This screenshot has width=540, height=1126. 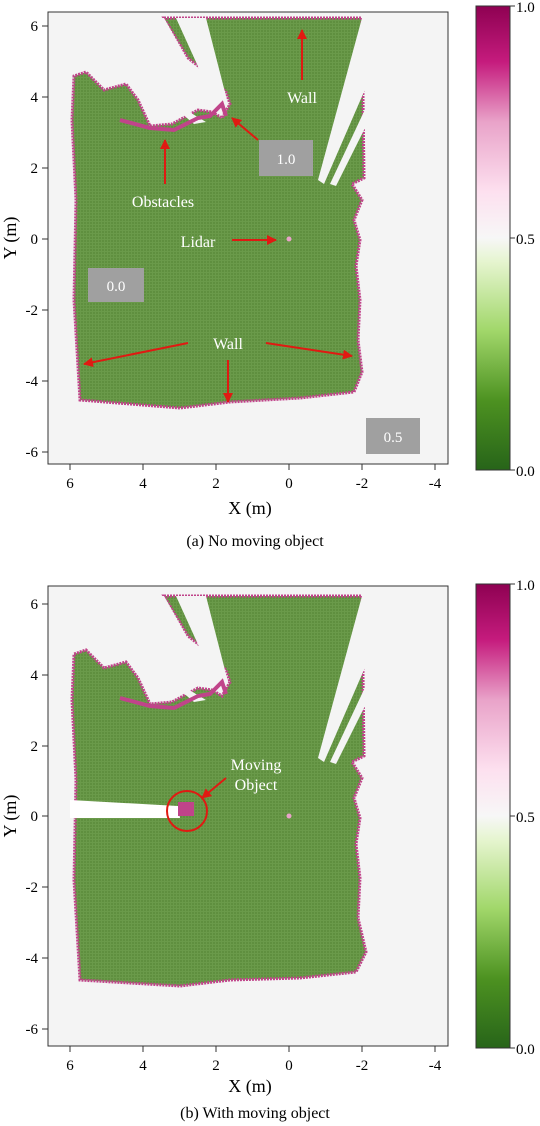 What do you see at coordinates (202, 640) in the screenshot?
I see `unknown-beam-b2` at bounding box center [202, 640].